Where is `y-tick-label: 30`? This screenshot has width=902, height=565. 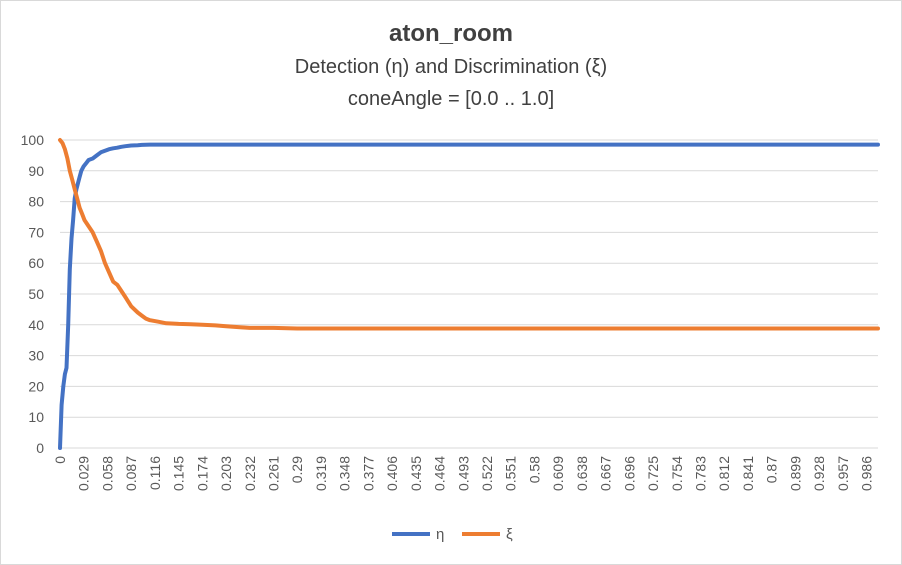
y-tick-label: 30 is located at coordinates (36, 356).